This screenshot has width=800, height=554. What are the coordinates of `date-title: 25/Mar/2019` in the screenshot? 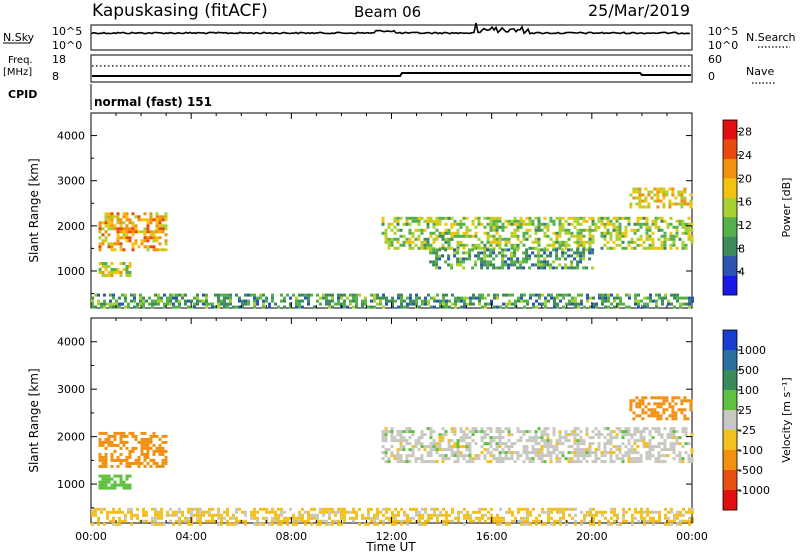 It's located at (639, 10).